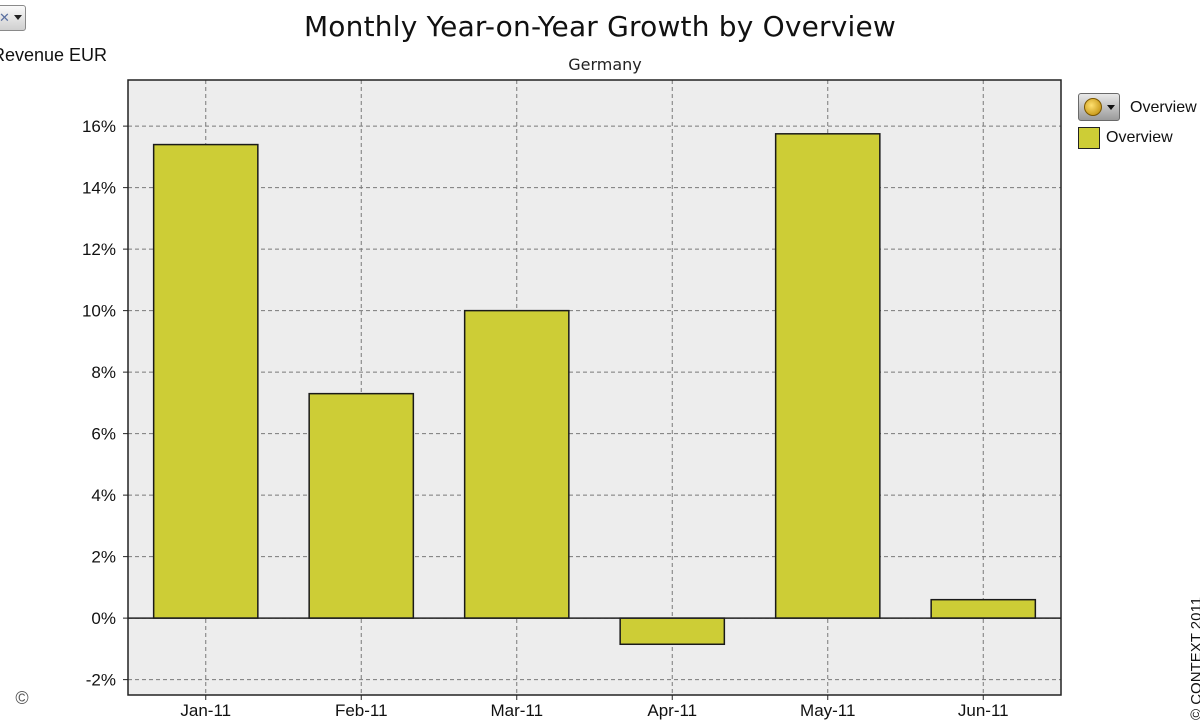 This screenshot has height=720, width=1200. Describe the element at coordinates (103, 557) in the screenshot. I see `y-tick-label: 2%` at that location.